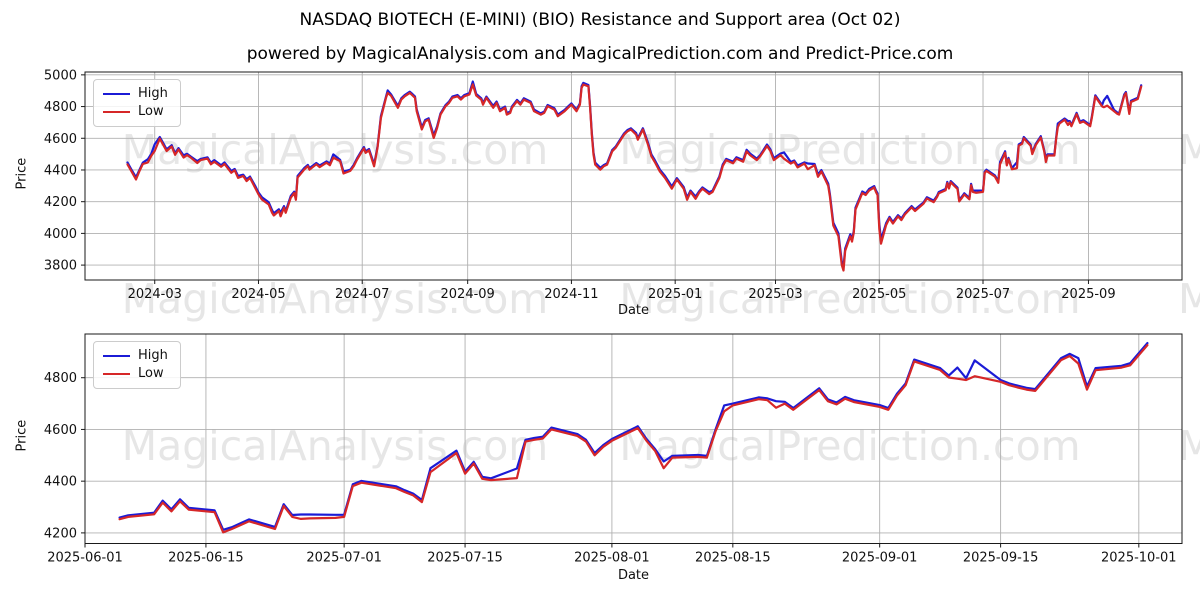 The image size is (1200, 600). I want to click on svg-text: 2025-05, so click(879, 294).